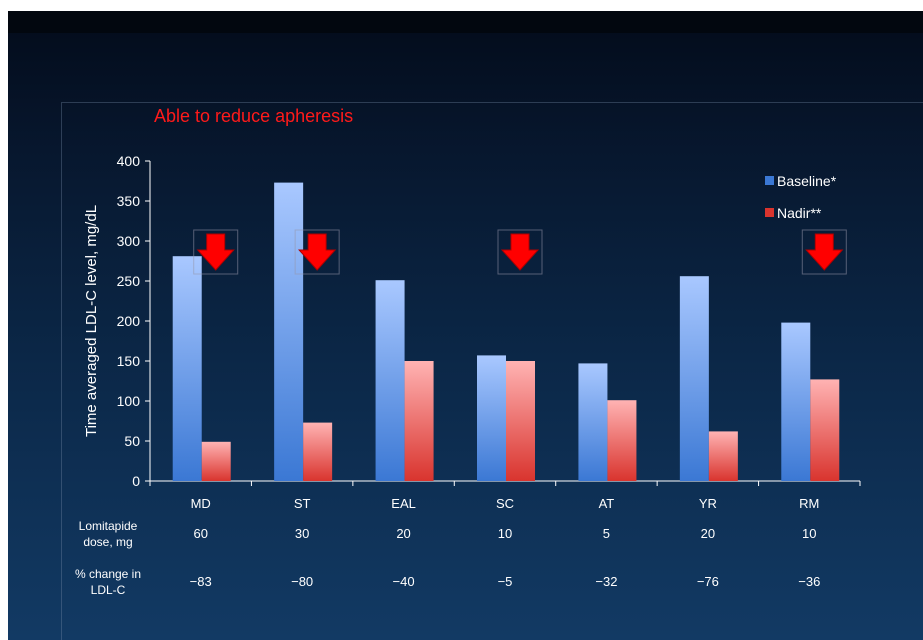 Image resolution: width=923 pixels, height=640 pixels. Describe the element at coordinates (419, 421) in the screenshot. I see `bar-nadir-eal` at that location.